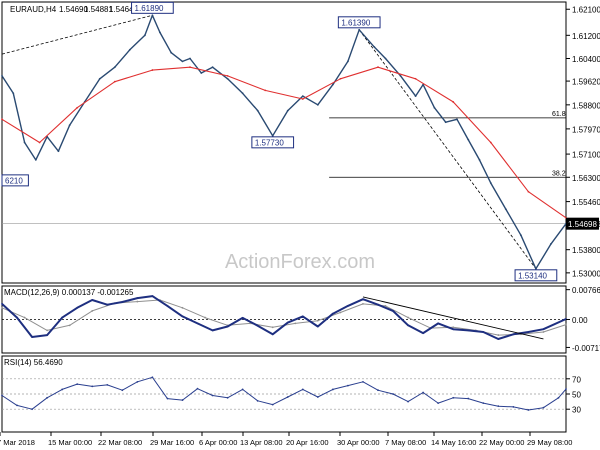 The image size is (600, 450). Describe the element at coordinates (582, 224) in the screenshot. I see `last-price-tag-label: 1.54698` at that location.